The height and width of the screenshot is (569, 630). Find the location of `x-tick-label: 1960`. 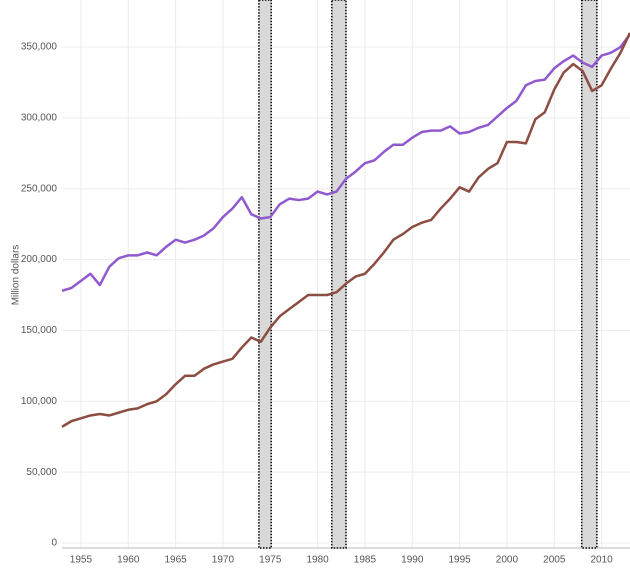

x-tick-label: 1960 is located at coordinates (128, 560).